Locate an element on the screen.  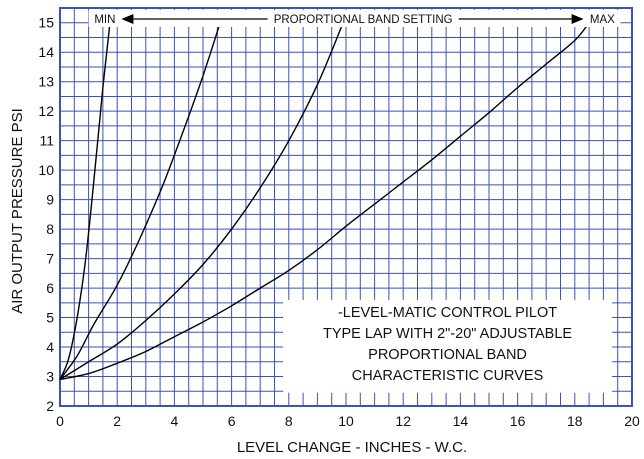
x-tick-labels: 0 2 4 6 8 10 12 14 16 18 20 is located at coordinates (348, 421).